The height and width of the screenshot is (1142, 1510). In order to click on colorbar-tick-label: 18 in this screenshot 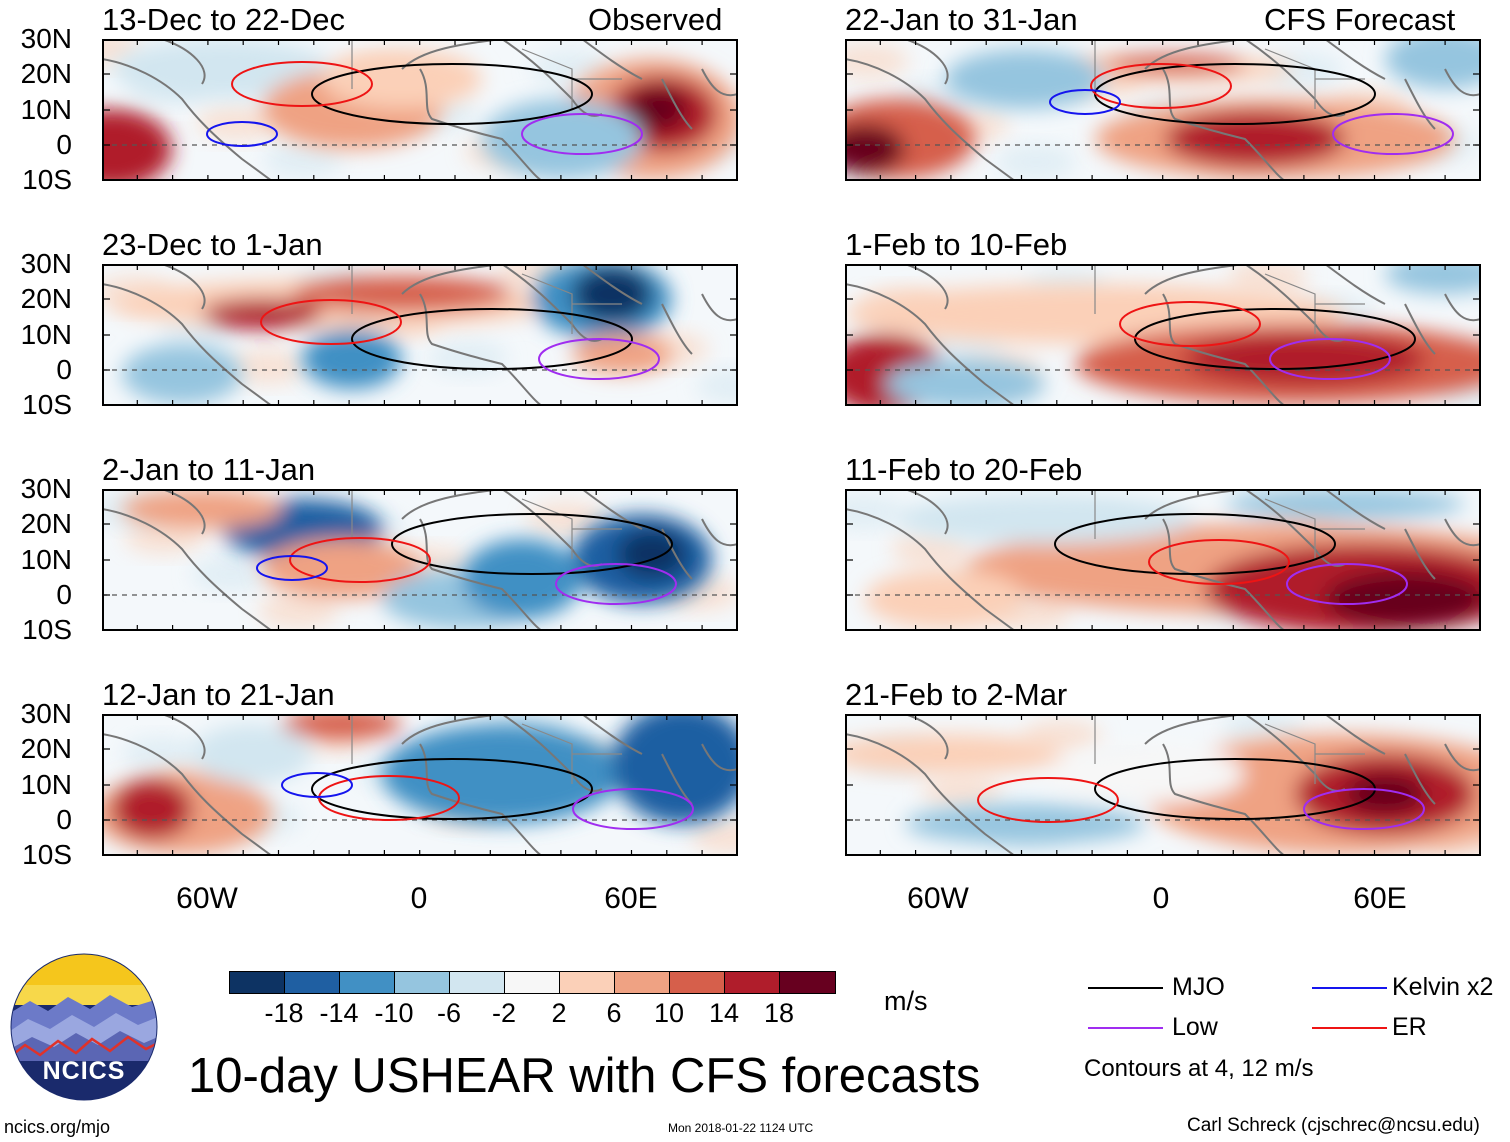, I will do `click(779, 1013)`.